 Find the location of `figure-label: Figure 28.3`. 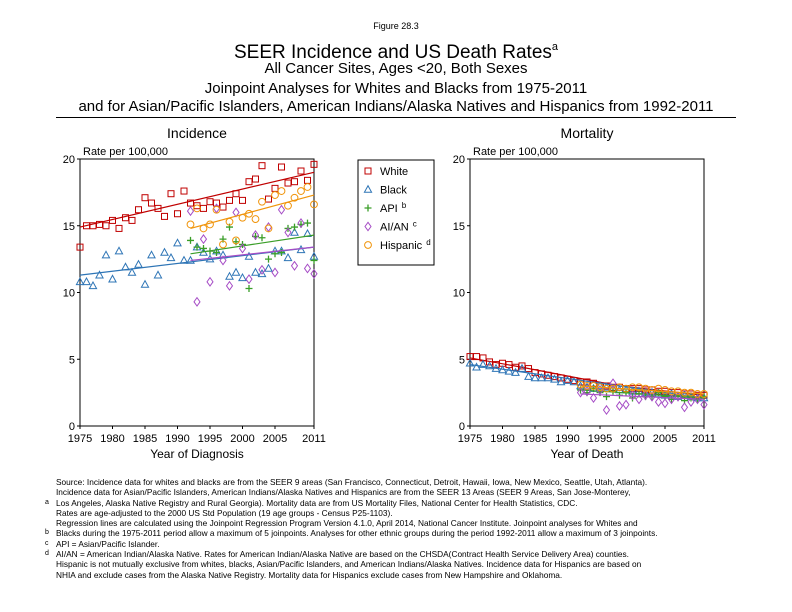

figure-label: Figure 28.3 is located at coordinates (396, 26).